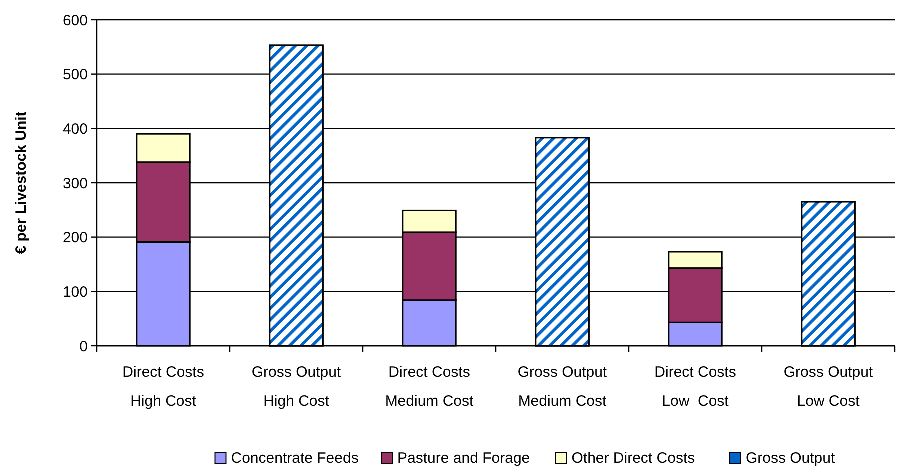 The image size is (900, 475). What do you see at coordinates (295, 458) in the screenshot?
I see `legend-label: Concentrate Feeds` at bounding box center [295, 458].